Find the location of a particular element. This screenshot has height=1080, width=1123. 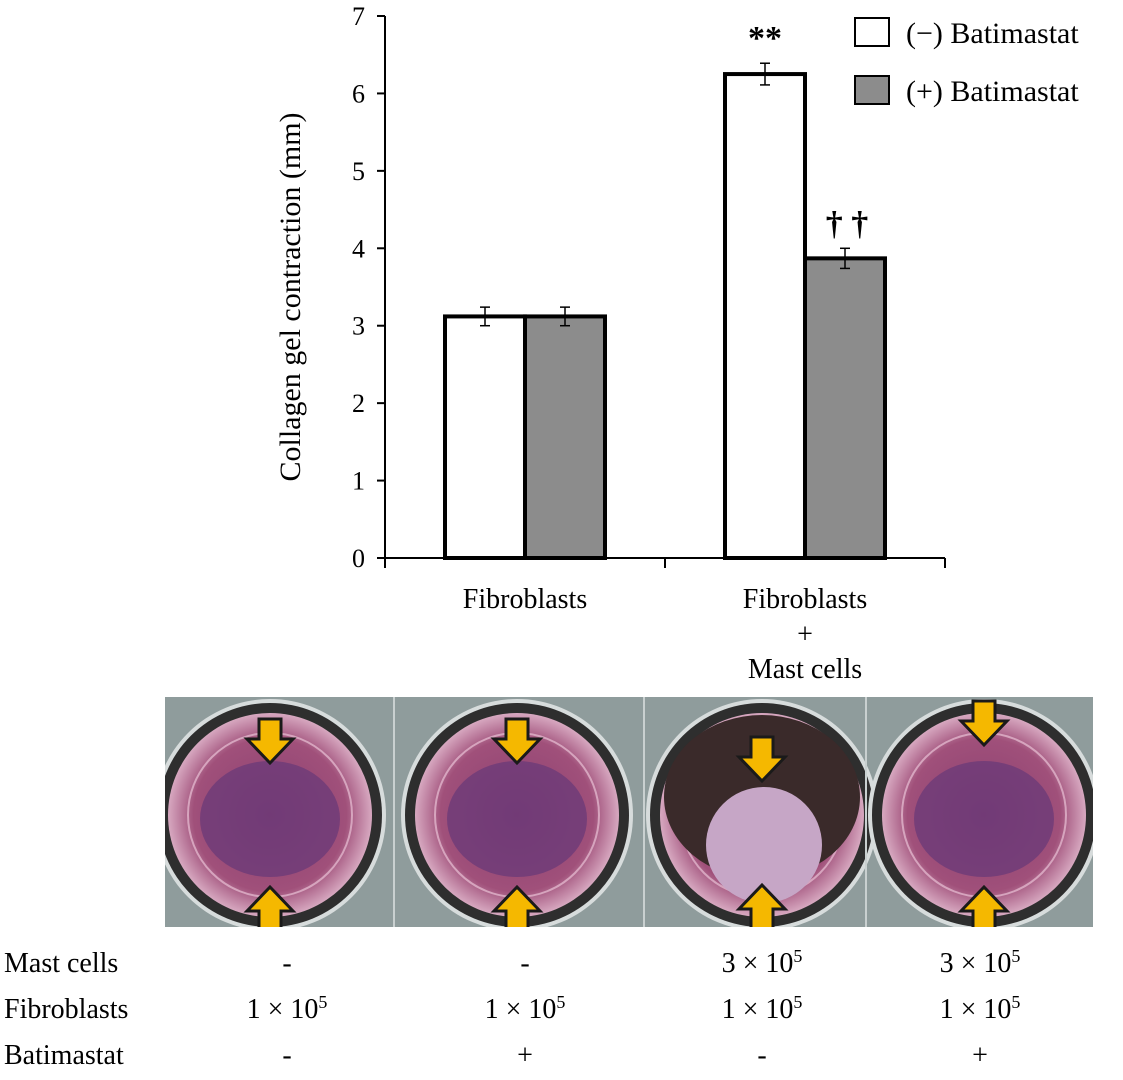

y-tick-label: 1 is located at coordinates (358, 481).